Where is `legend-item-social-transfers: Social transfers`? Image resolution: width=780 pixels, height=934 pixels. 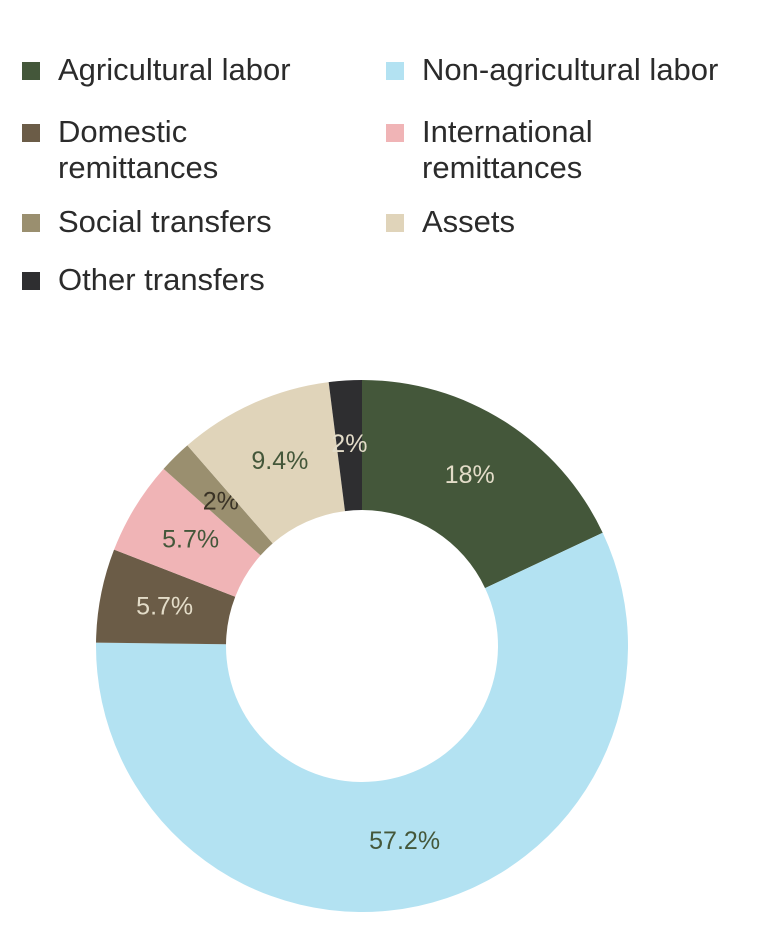 legend-item-social-transfers: Social transfers is located at coordinates (147, 222).